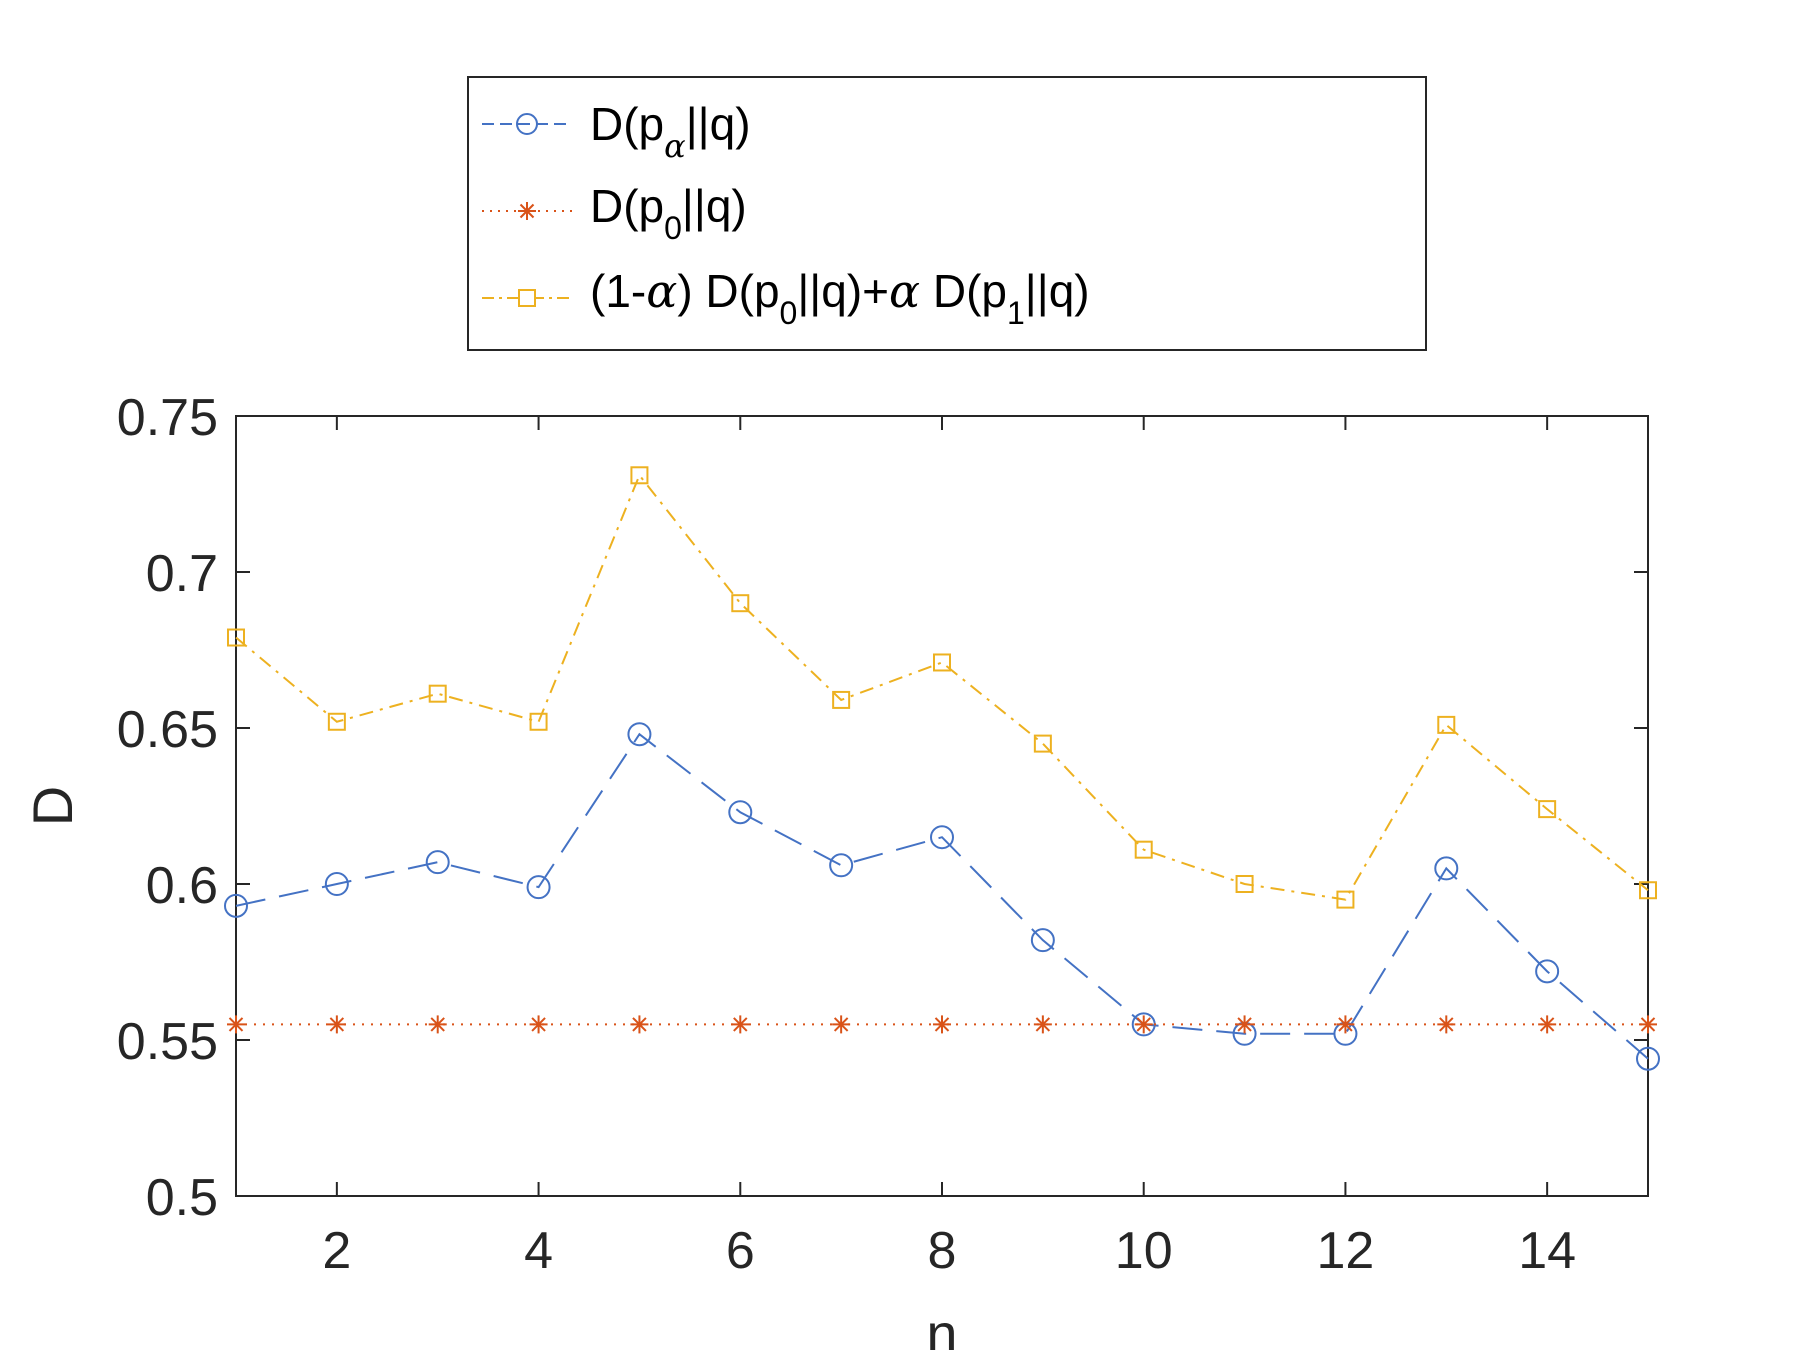  I want to click on x-tick-label: 4, so click(538, 1251).